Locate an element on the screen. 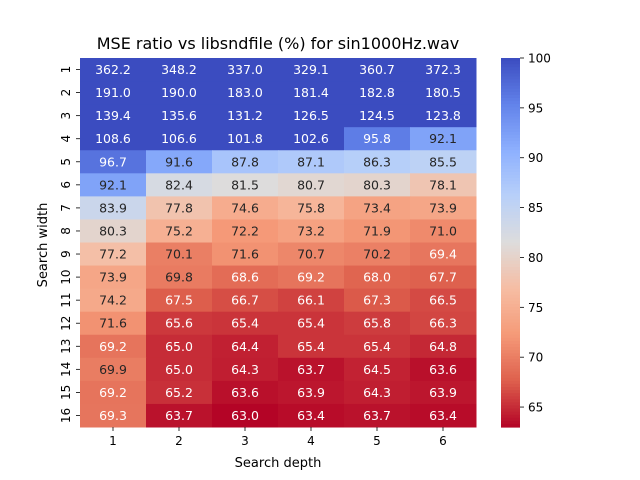 This screenshot has height=480, width=640. cell-value-label: 69.2 is located at coordinates (113, 346).